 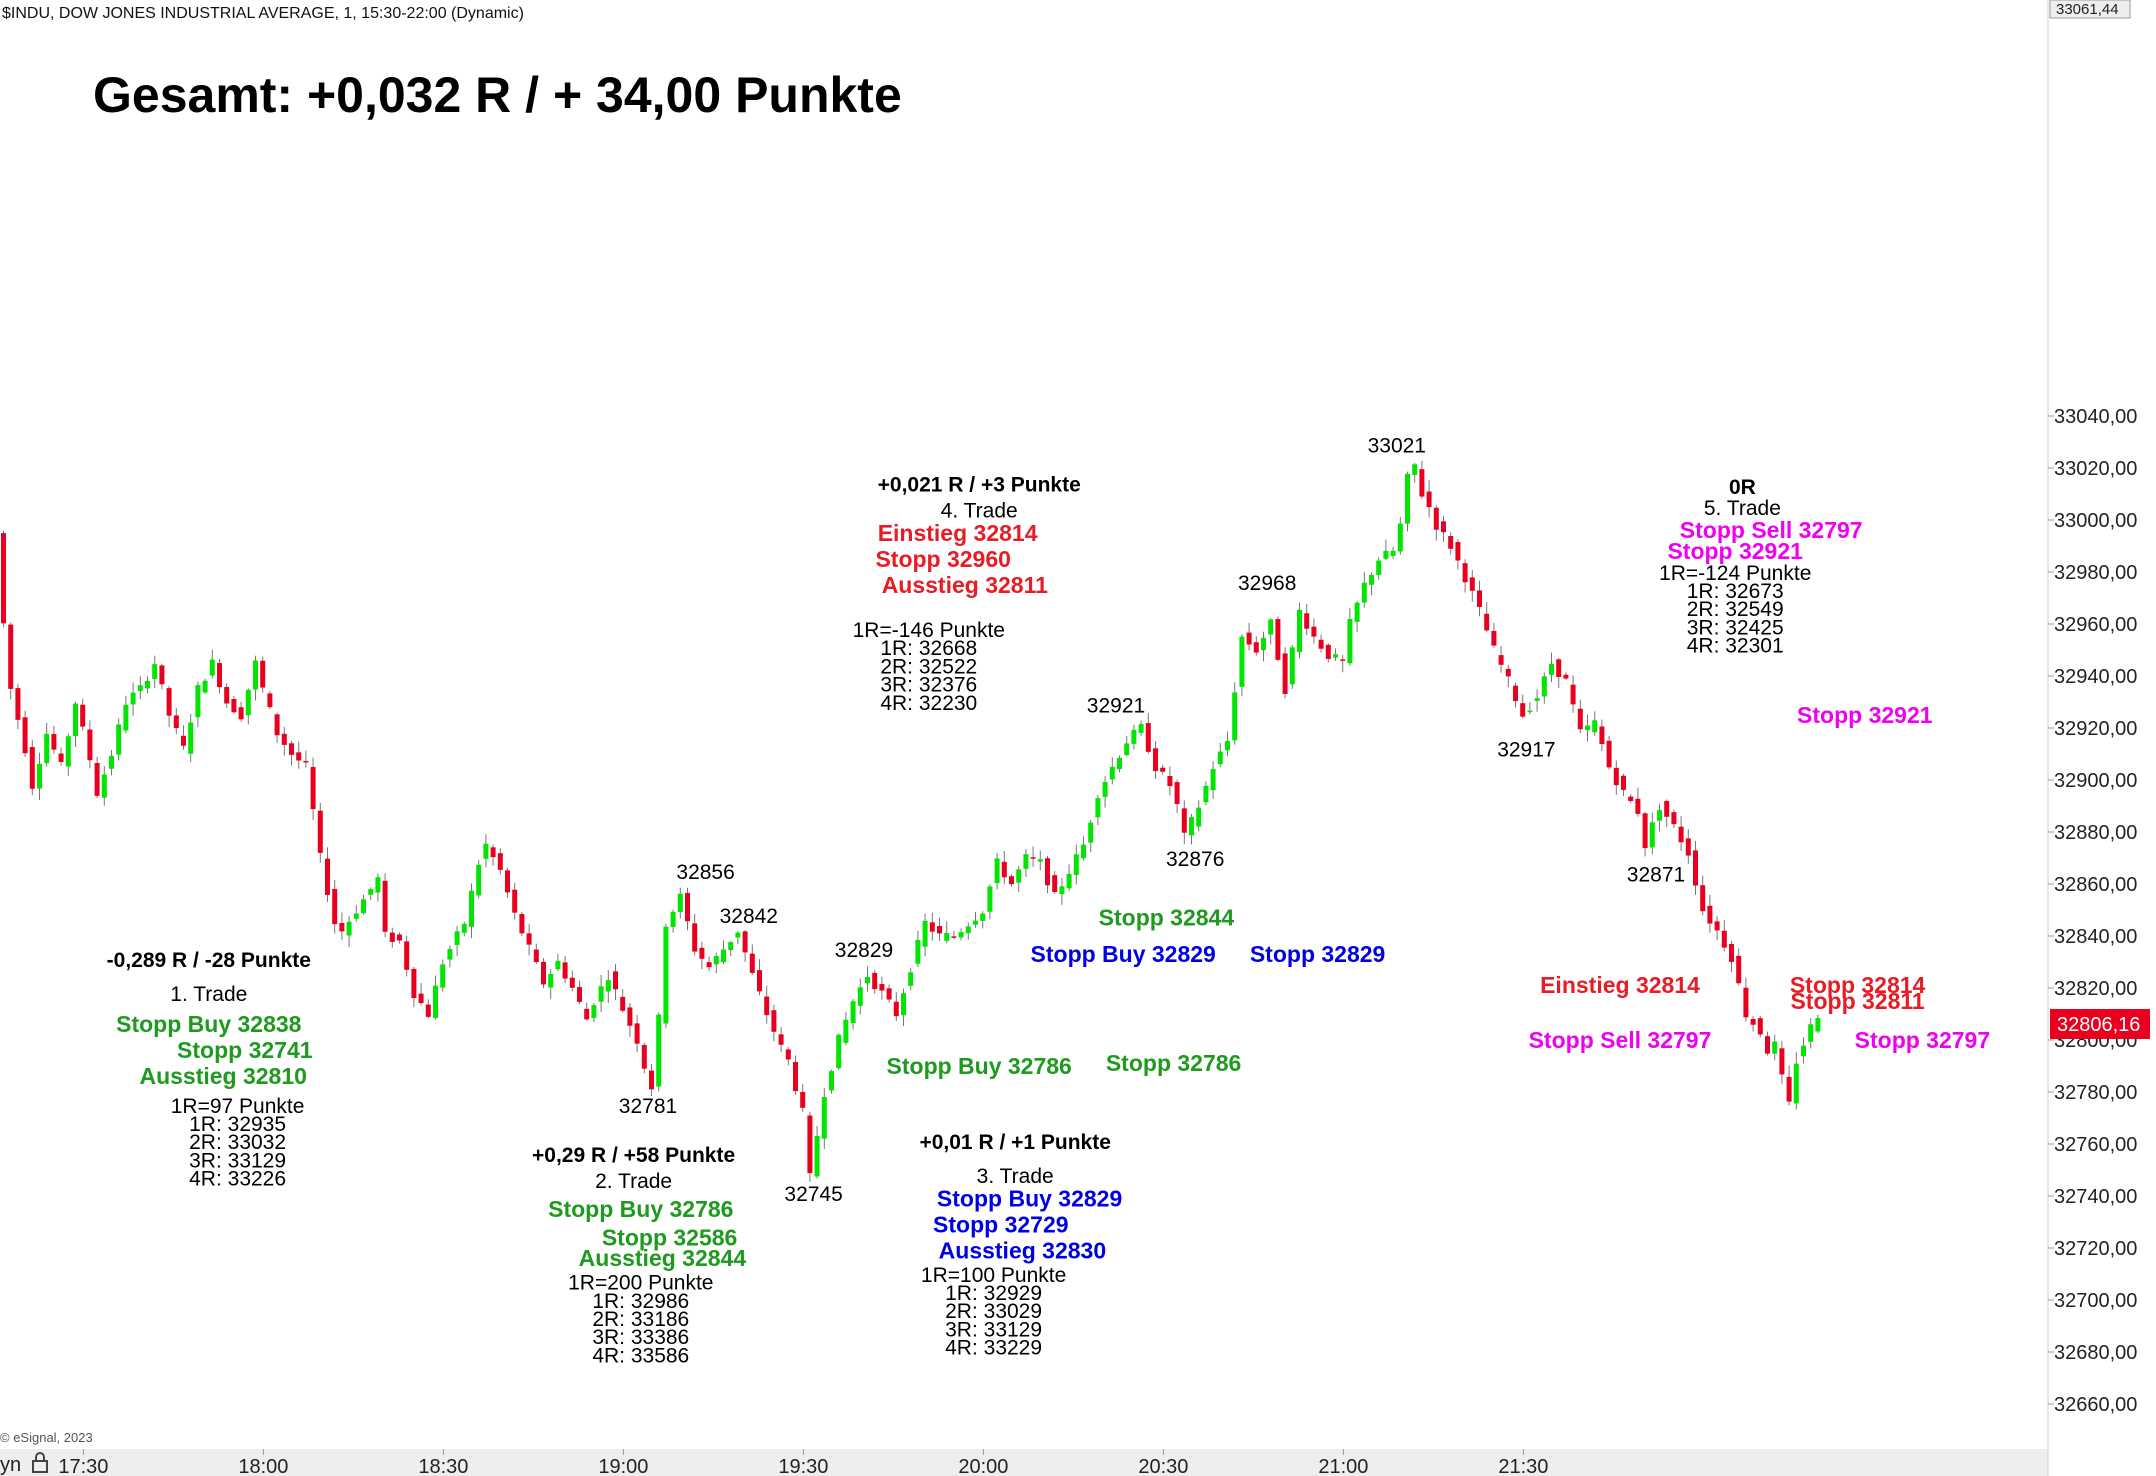 I want to click on trade-annotation: Stopp 32741, so click(x=245, y=1050).